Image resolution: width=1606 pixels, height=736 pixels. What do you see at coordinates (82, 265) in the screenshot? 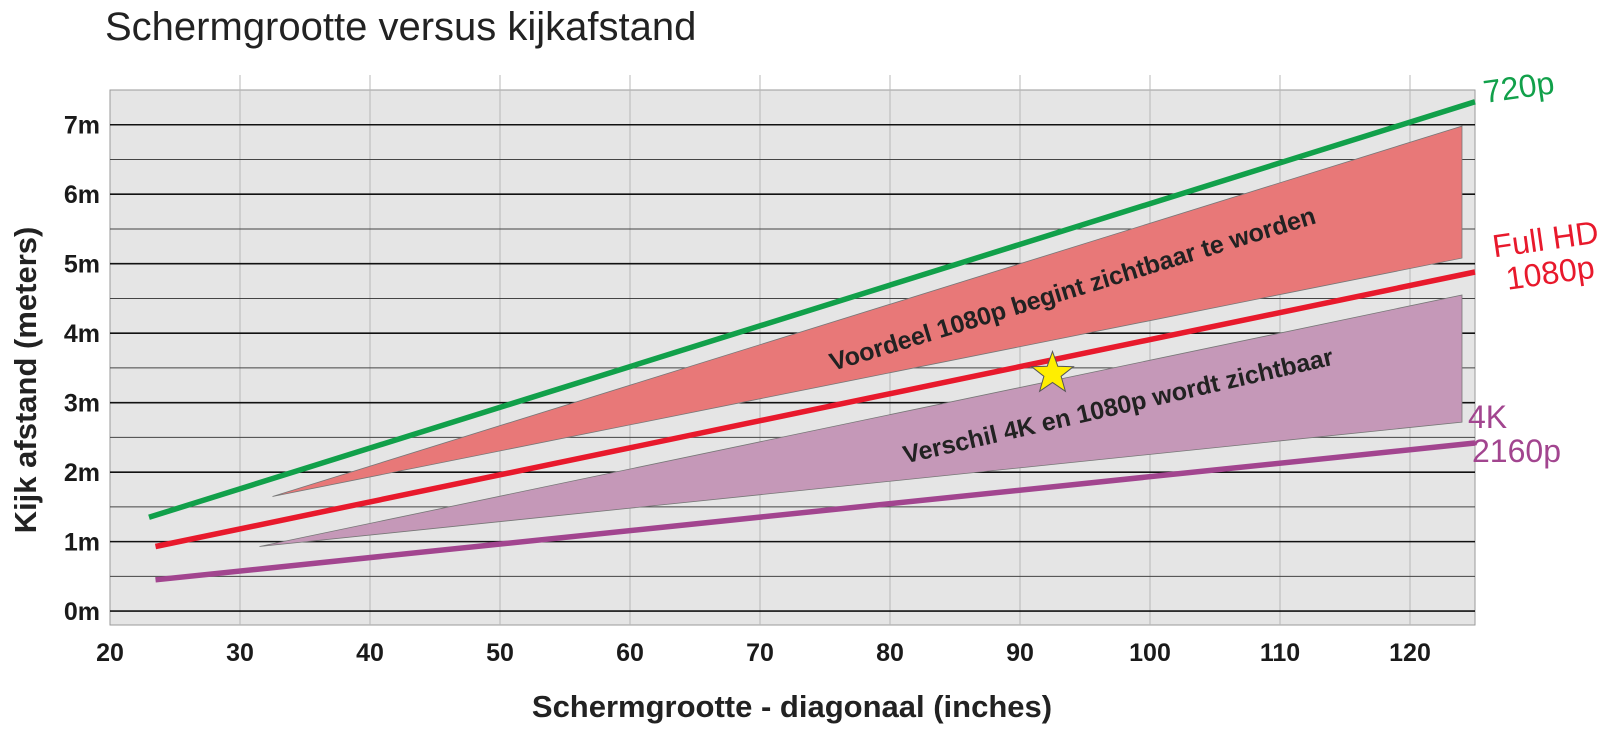
I see `y-tick-label: 5m` at bounding box center [82, 265].